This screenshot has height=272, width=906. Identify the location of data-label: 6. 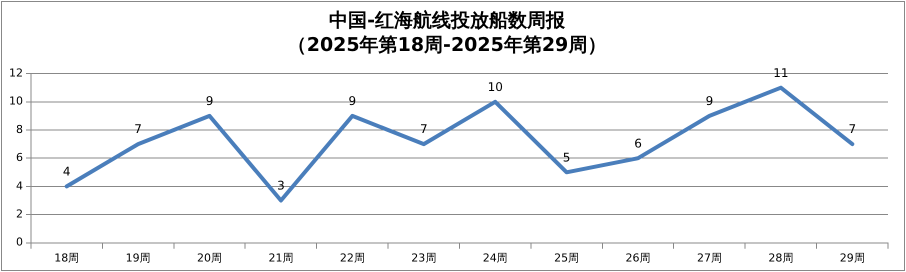
(638, 143).